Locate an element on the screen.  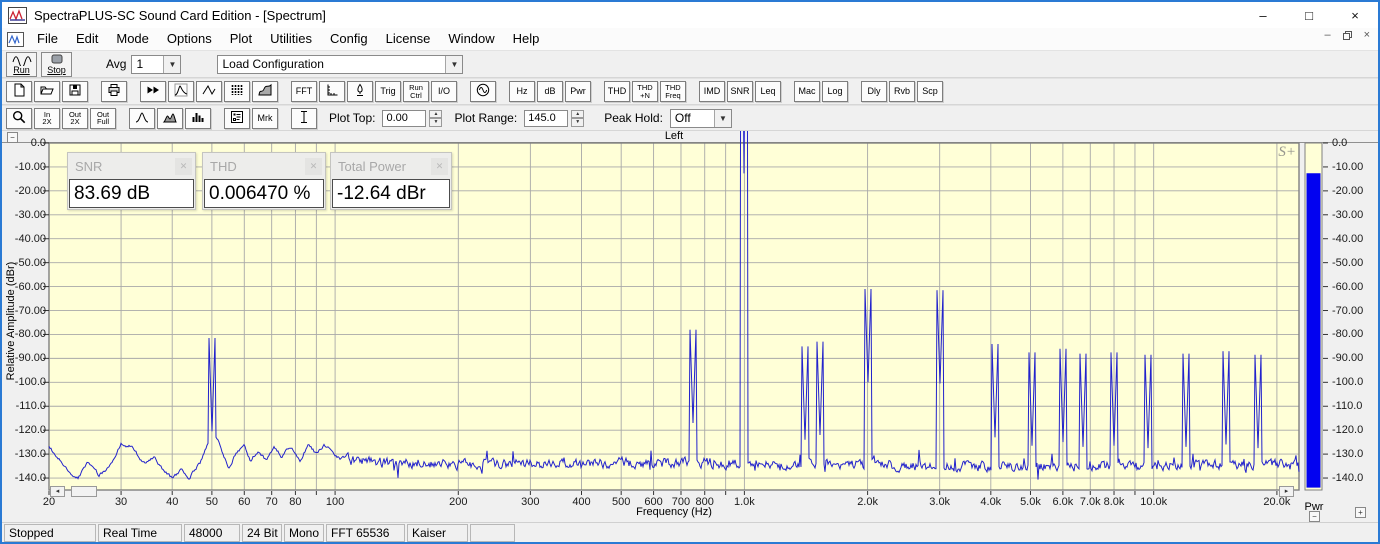
zoom-button is located at coordinates (19, 118).